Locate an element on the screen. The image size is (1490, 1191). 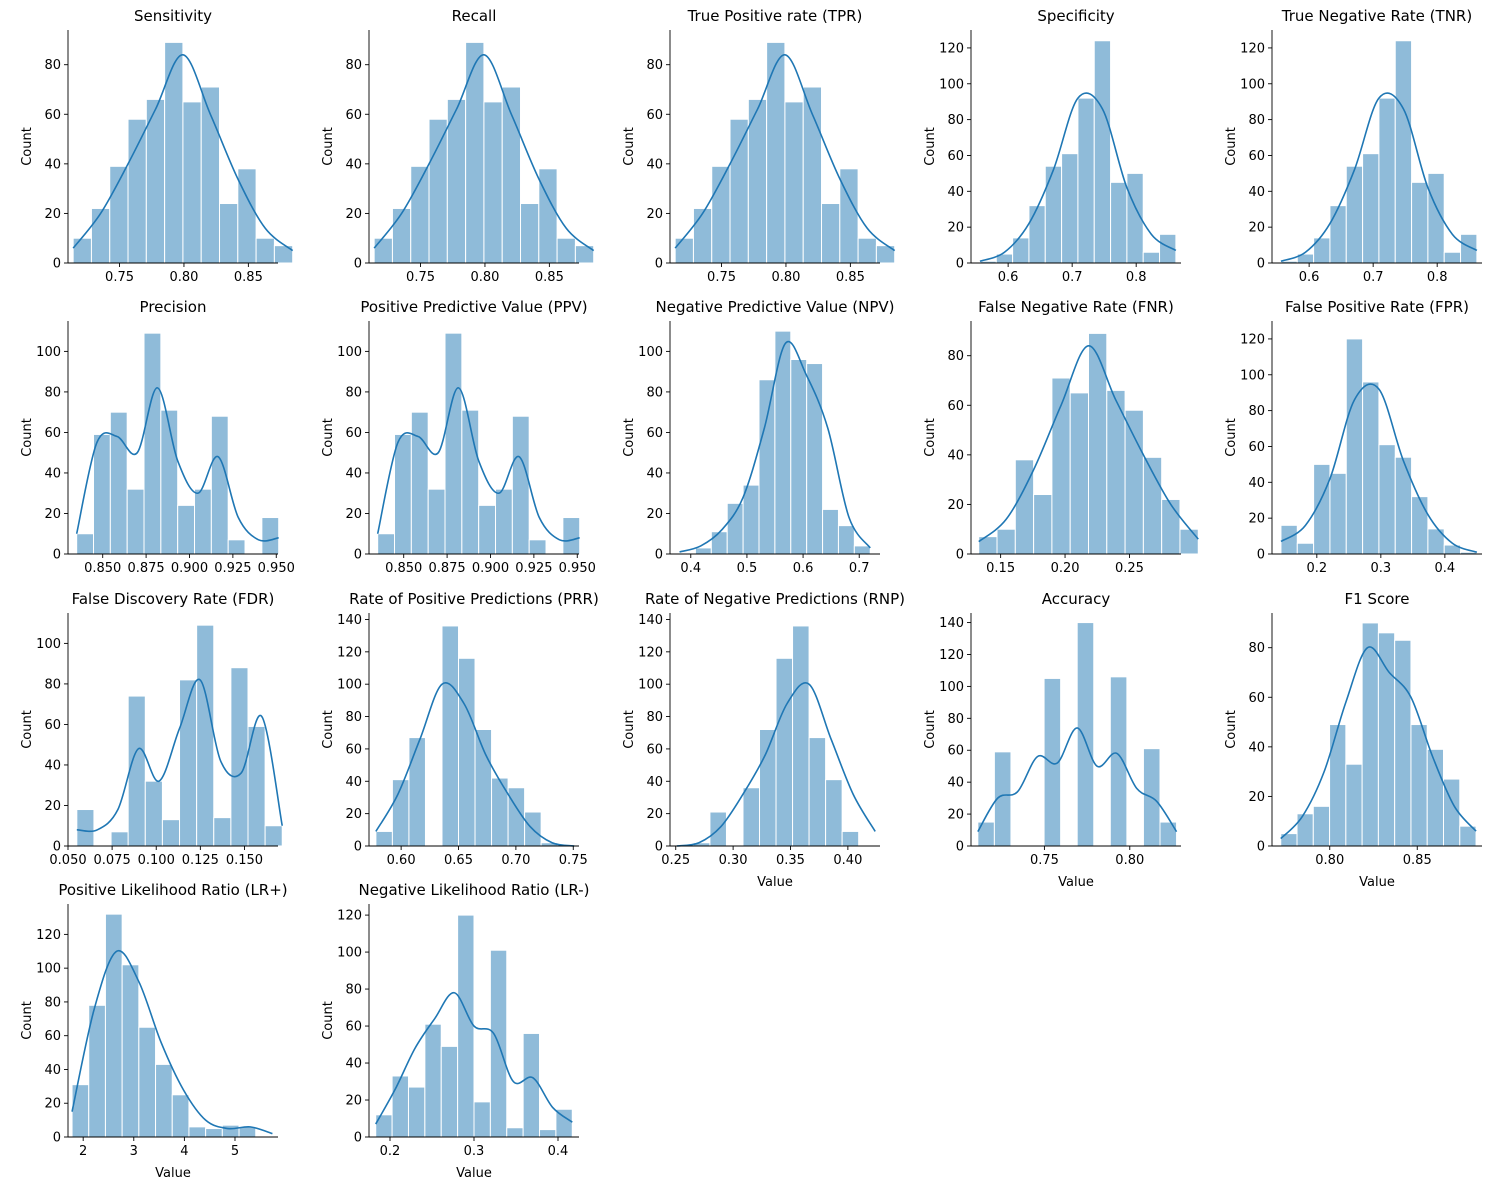
x-tick-label: 0.75 is located at coordinates (573, 860).